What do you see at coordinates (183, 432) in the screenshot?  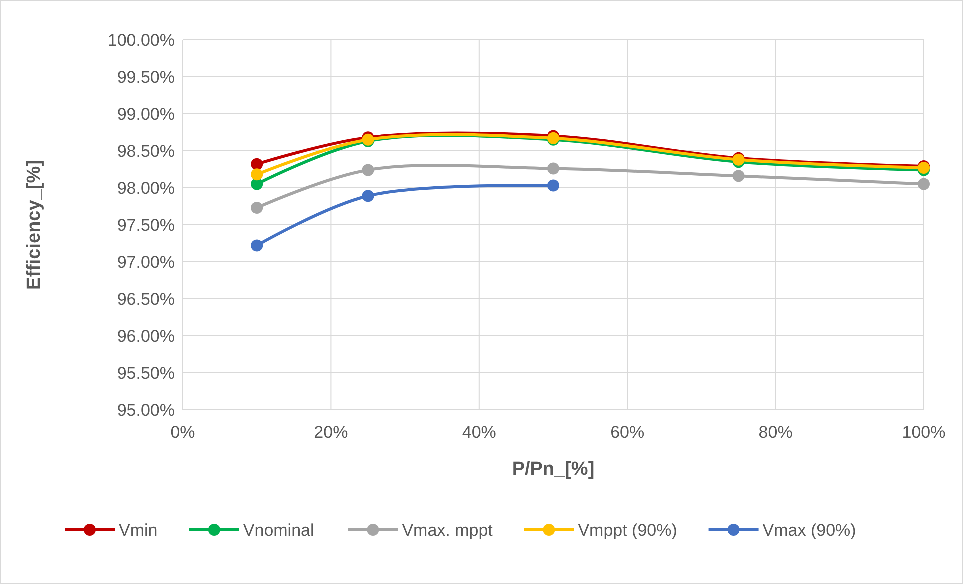 I see `x-tick-label: 0%` at bounding box center [183, 432].